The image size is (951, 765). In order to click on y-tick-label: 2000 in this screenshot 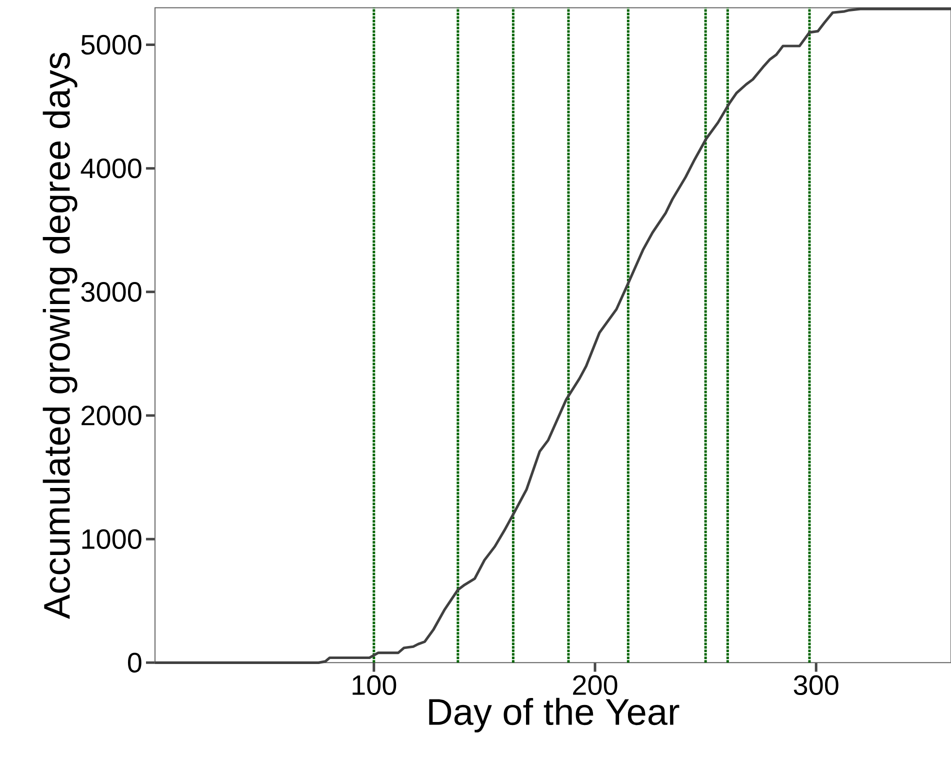, I will do `click(112, 416)`.